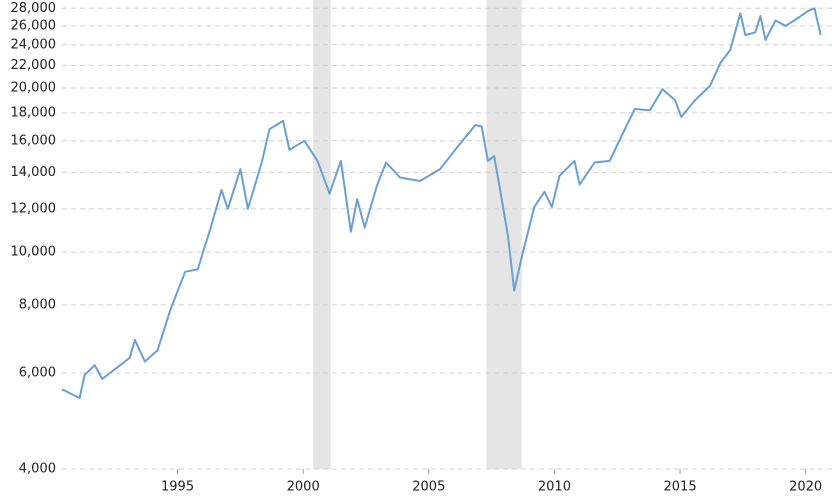  What do you see at coordinates (37, 373) in the screenshot?
I see `y-tick-label: 6,000` at bounding box center [37, 373].